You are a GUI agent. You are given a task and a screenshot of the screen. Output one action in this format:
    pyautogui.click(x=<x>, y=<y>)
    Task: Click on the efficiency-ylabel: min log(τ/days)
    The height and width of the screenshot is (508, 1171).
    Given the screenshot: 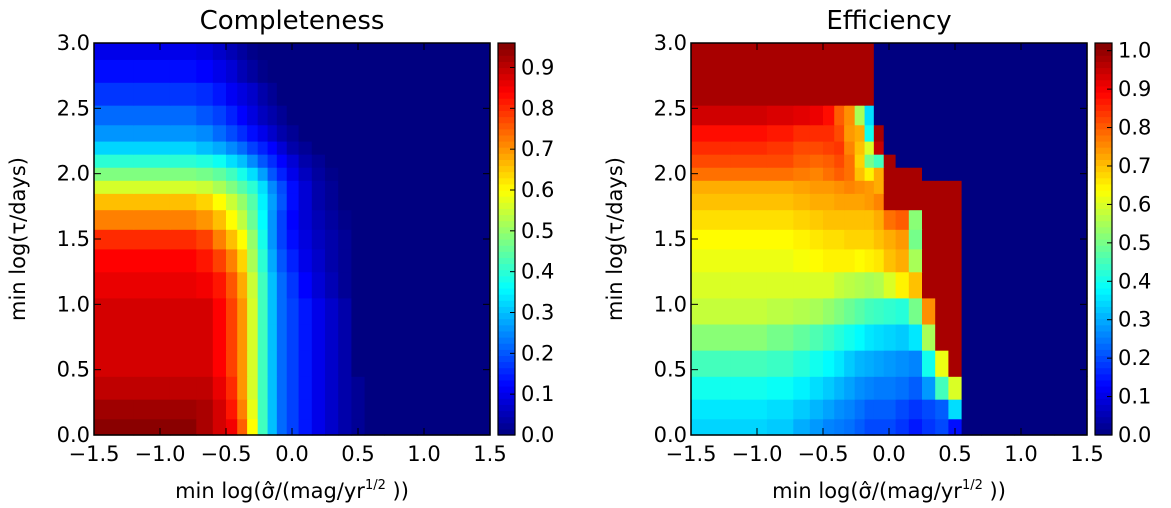 What is the action you would take?
    pyautogui.click(x=615, y=239)
    